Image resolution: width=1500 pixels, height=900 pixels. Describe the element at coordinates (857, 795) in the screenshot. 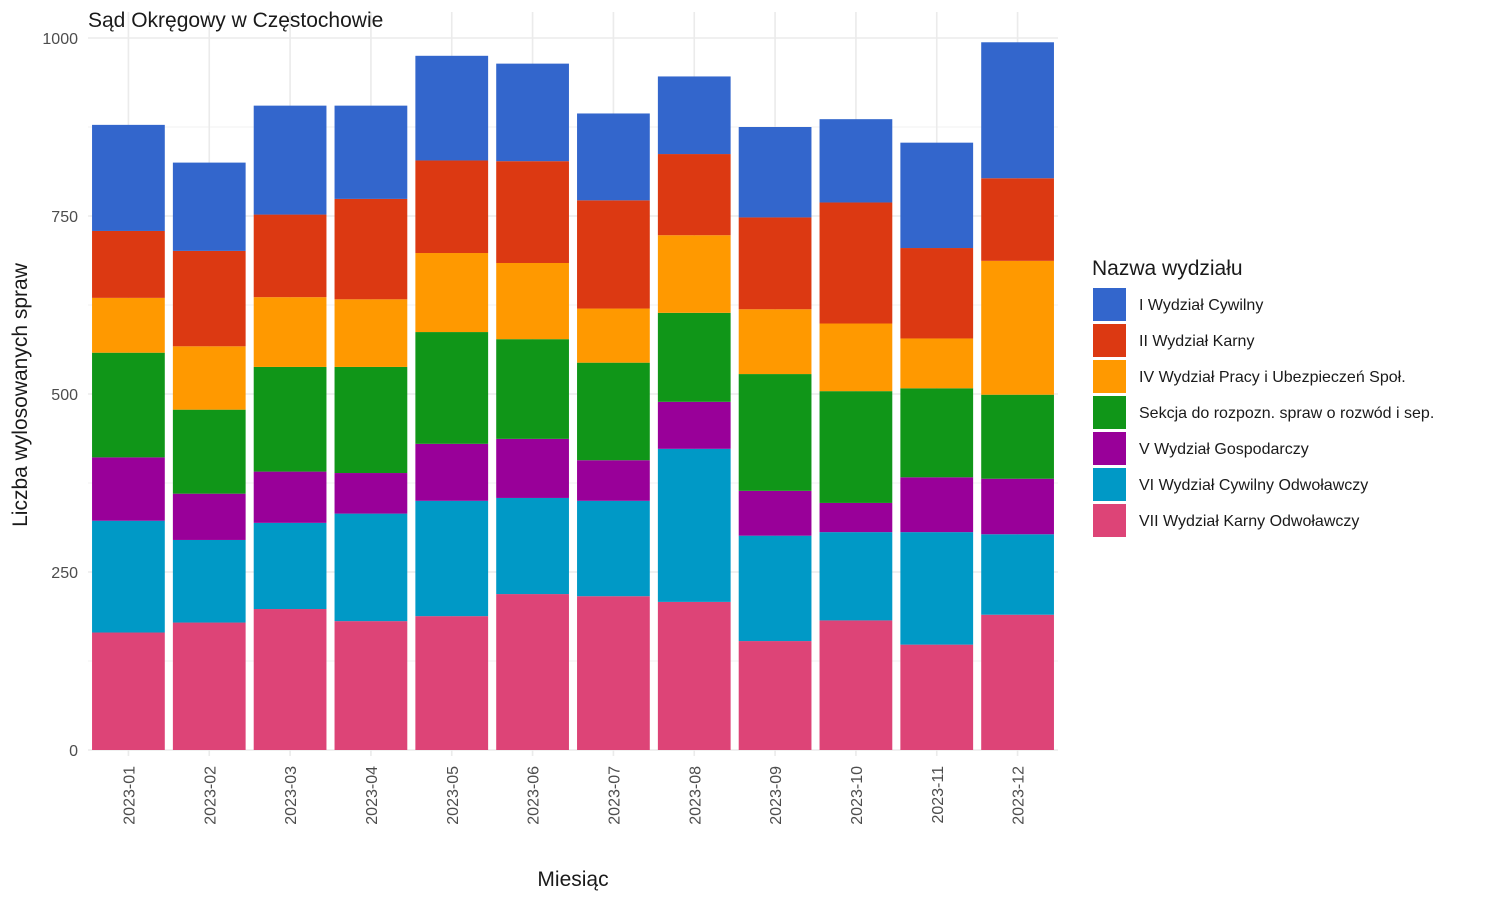

I see `x-tick-label: 2023-10` at that location.